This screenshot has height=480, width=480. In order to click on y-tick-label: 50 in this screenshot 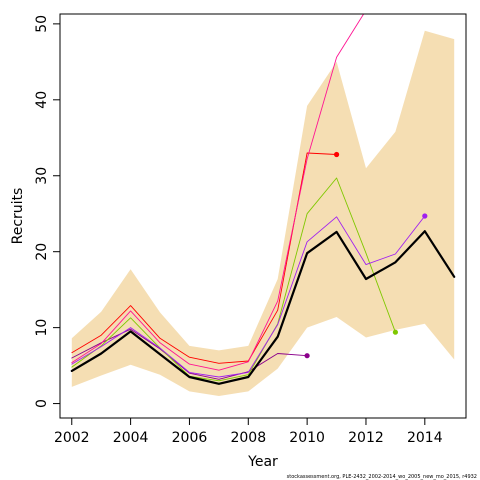, I will do `click(42, 24)`.